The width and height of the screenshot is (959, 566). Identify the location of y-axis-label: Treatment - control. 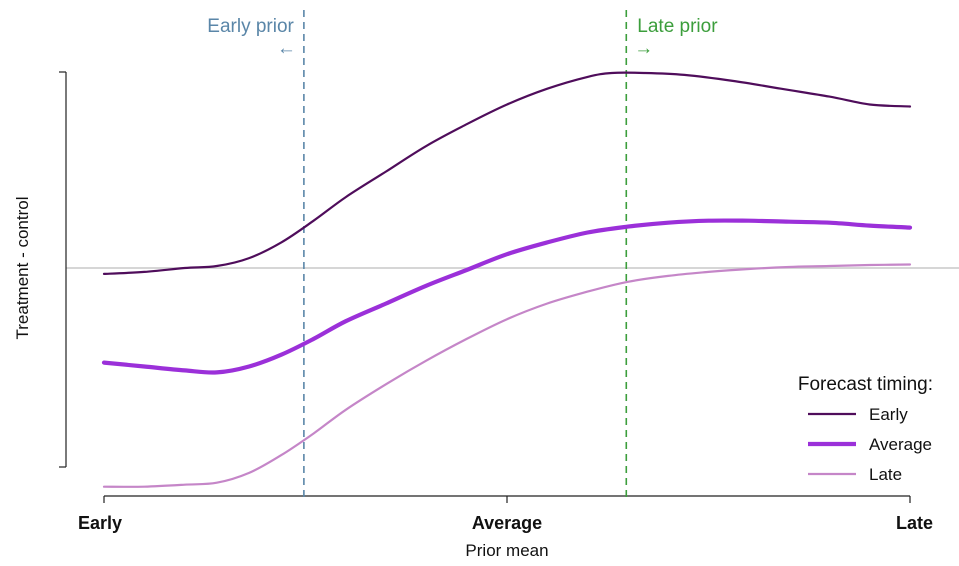
(22, 268).